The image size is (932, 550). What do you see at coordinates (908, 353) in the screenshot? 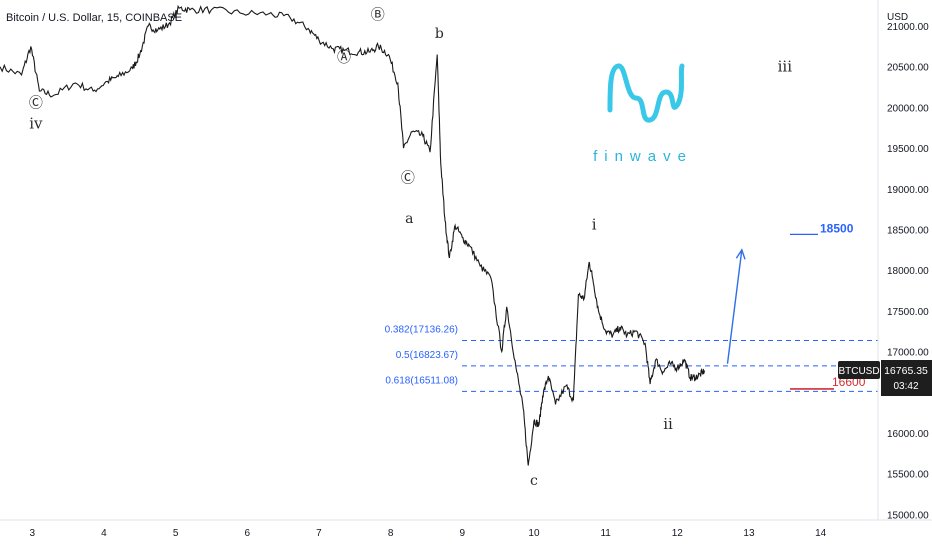
I see `price-tick-label: 17000.00` at bounding box center [908, 353].